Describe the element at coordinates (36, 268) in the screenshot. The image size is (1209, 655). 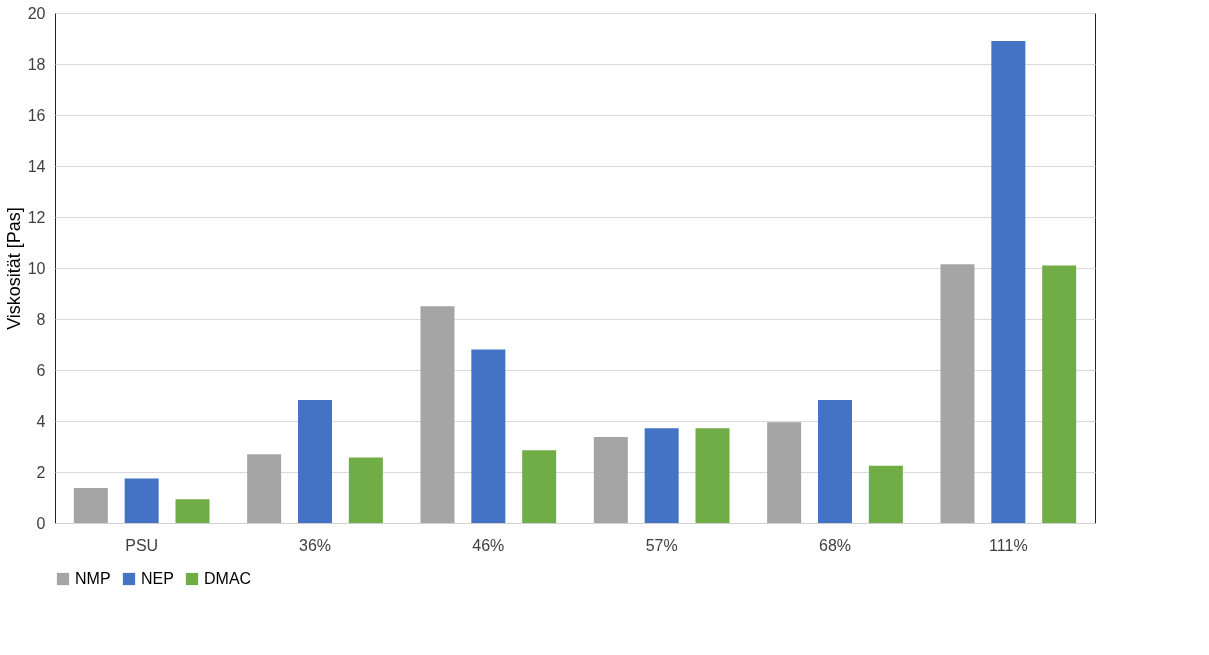
I see `y-tick-label: 10` at that location.